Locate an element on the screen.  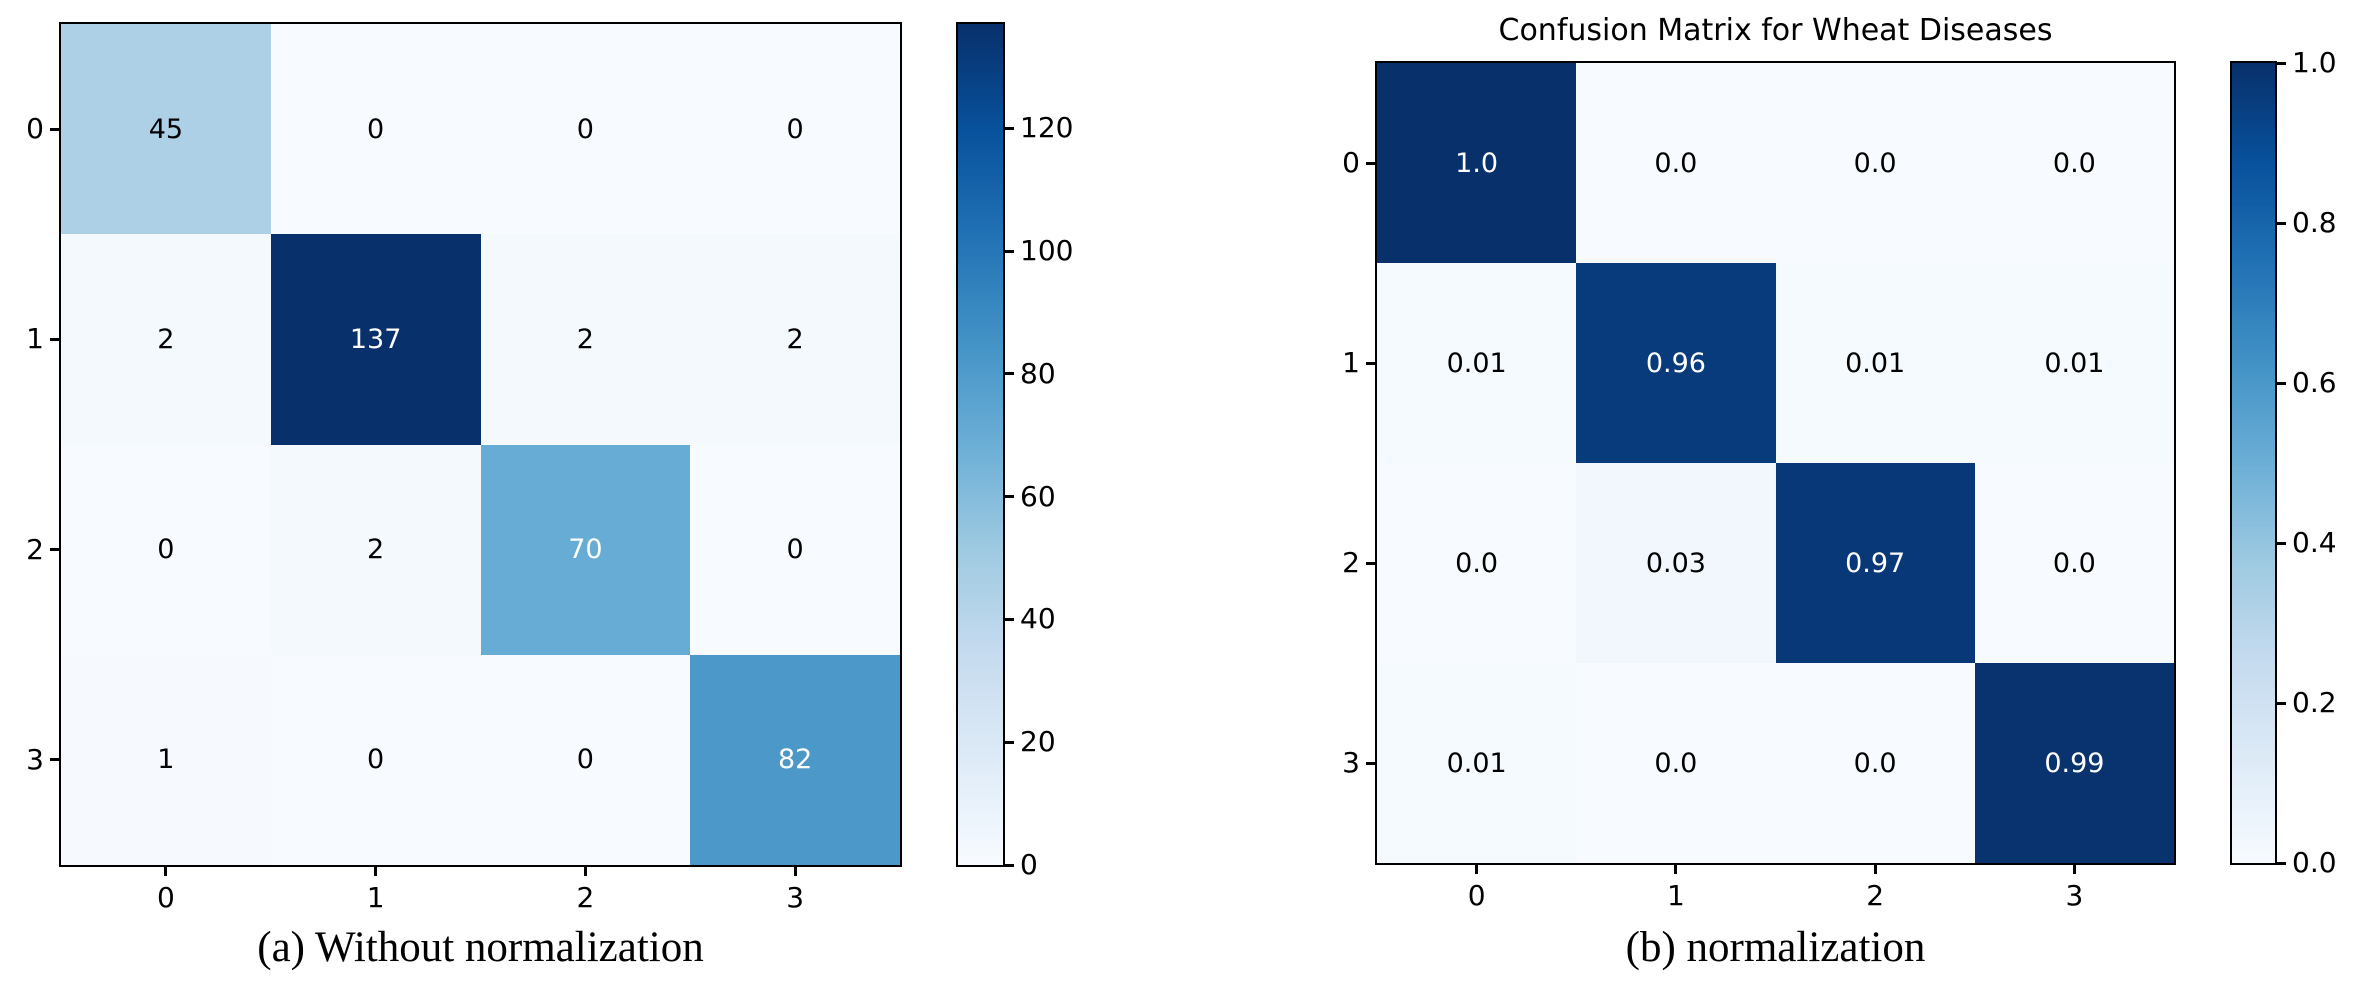
matrix-cell-a-r0c2: 0 is located at coordinates (585, 129).